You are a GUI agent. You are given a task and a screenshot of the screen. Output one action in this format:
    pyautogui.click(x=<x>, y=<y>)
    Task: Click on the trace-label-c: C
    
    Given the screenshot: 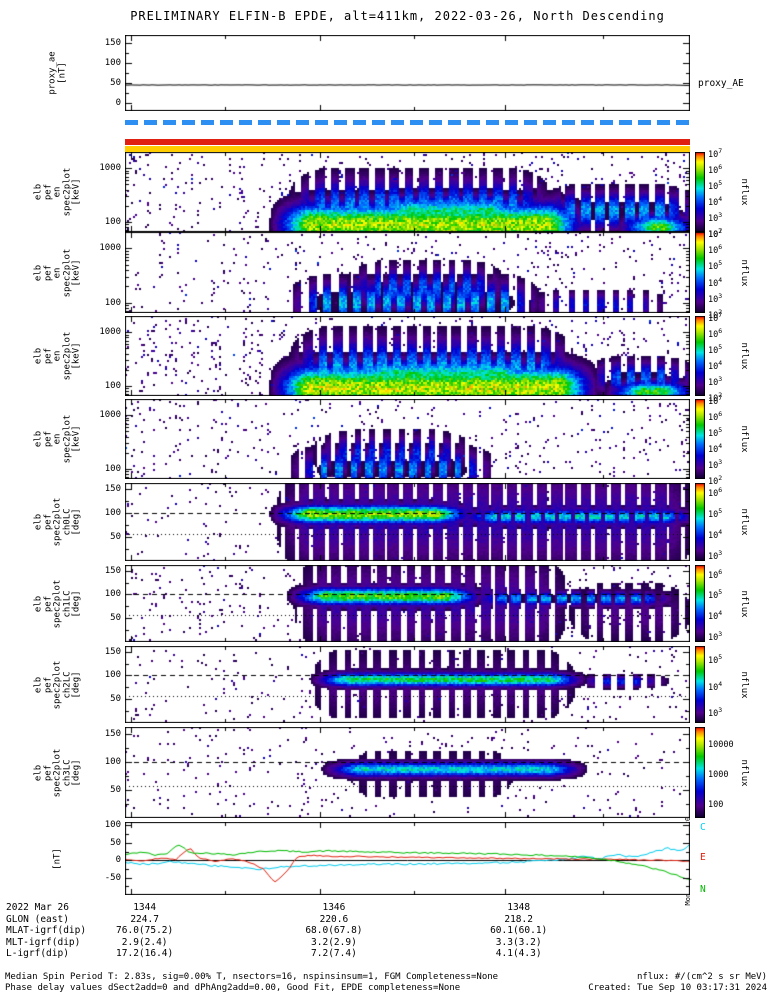 What is the action you would take?
    pyautogui.click(x=703, y=827)
    